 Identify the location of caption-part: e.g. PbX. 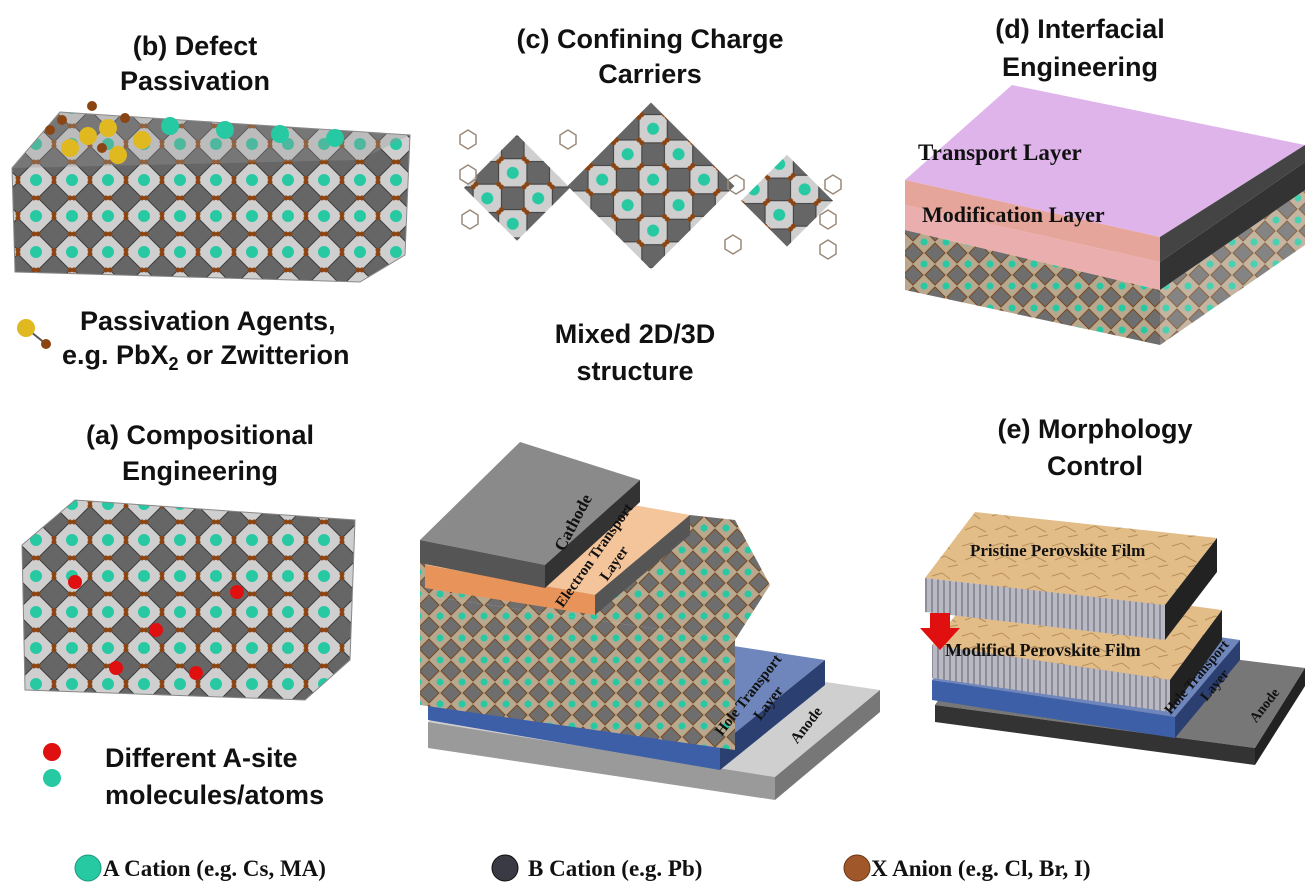
(115, 355).